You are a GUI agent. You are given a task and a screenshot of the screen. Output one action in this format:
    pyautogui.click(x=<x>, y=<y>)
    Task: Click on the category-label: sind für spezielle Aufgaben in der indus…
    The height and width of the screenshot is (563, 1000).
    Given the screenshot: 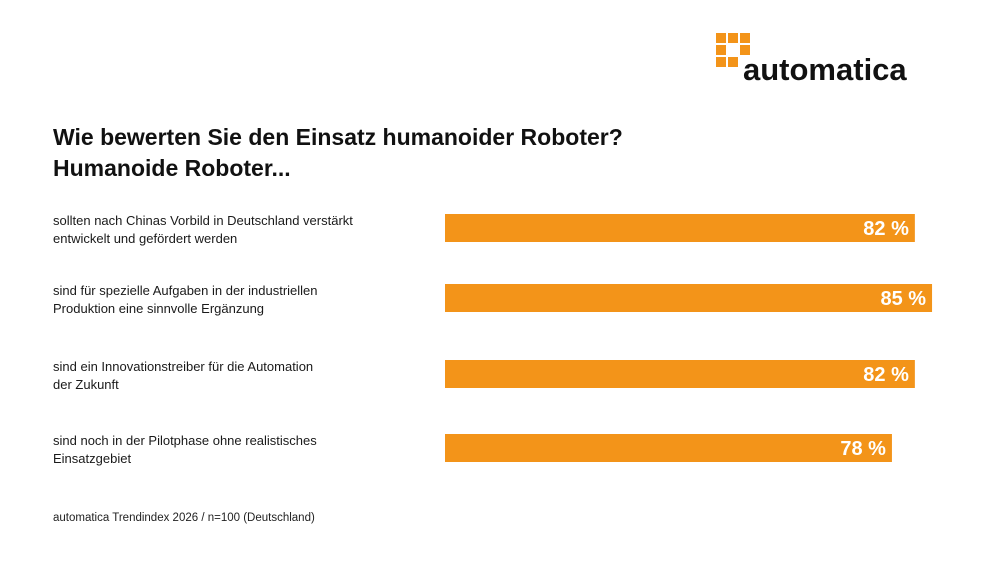 What is the action you would take?
    pyautogui.click(x=185, y=299)
    